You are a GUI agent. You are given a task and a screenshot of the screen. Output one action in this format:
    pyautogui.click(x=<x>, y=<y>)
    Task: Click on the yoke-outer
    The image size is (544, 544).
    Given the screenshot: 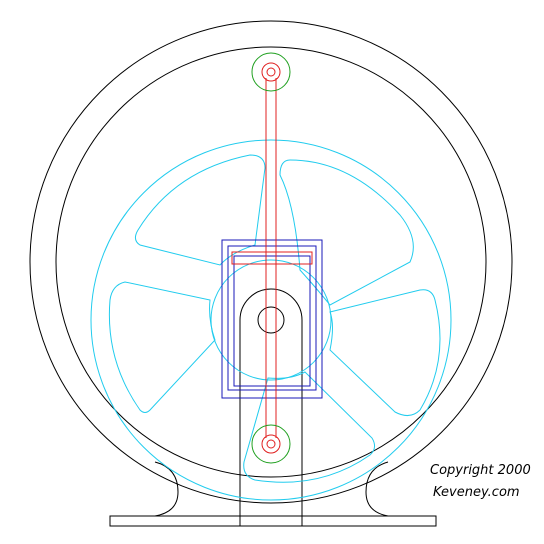 What is the action you would take?
    pyautogui.click(x=272, y=319)
    